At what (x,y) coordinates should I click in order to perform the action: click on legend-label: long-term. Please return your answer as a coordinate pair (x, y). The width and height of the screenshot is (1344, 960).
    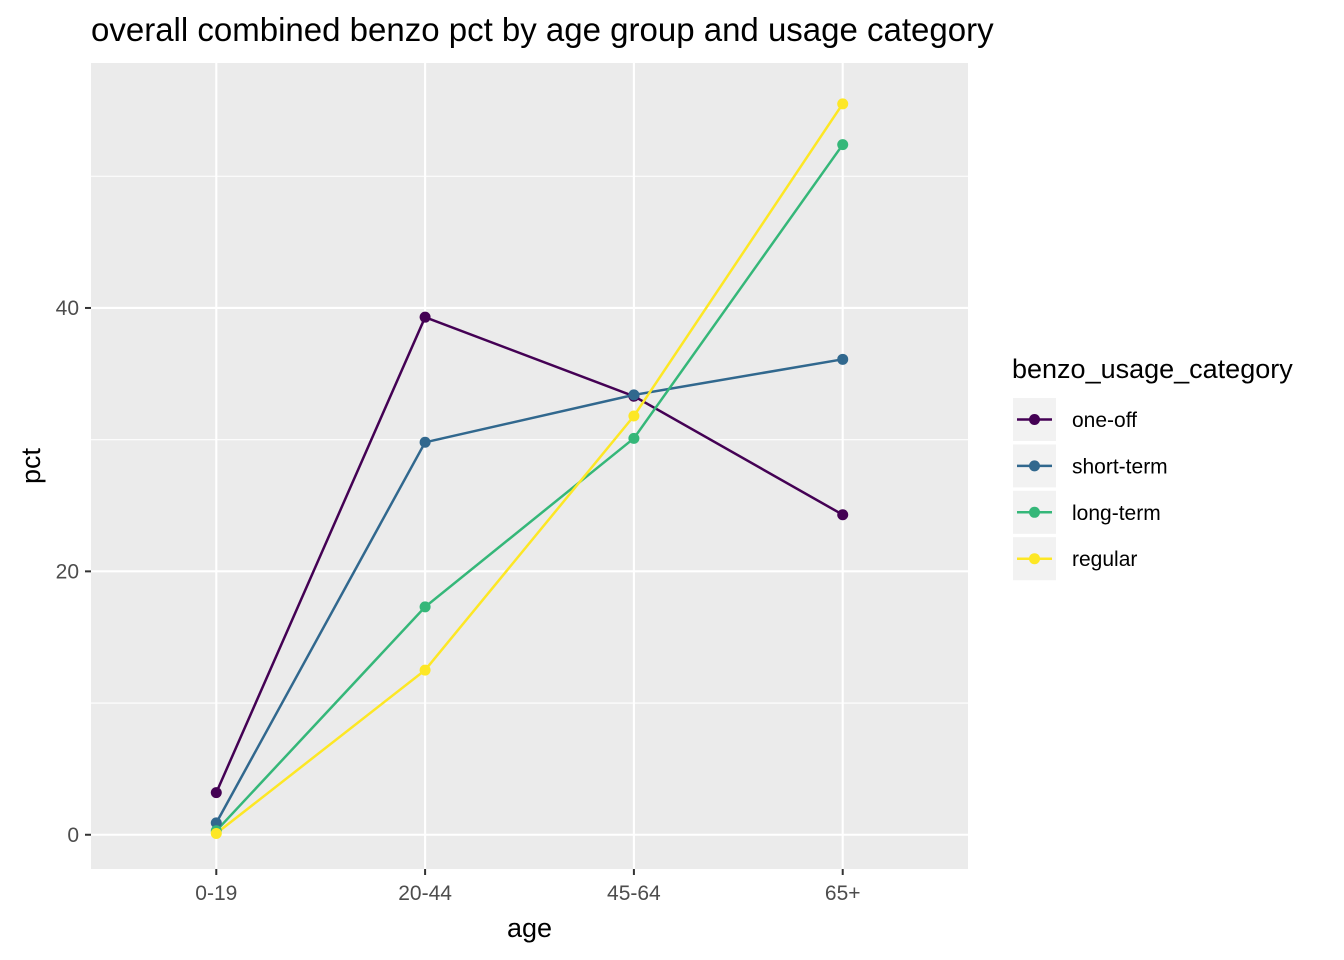
    Looking at the image, I should click on (1116, 513).